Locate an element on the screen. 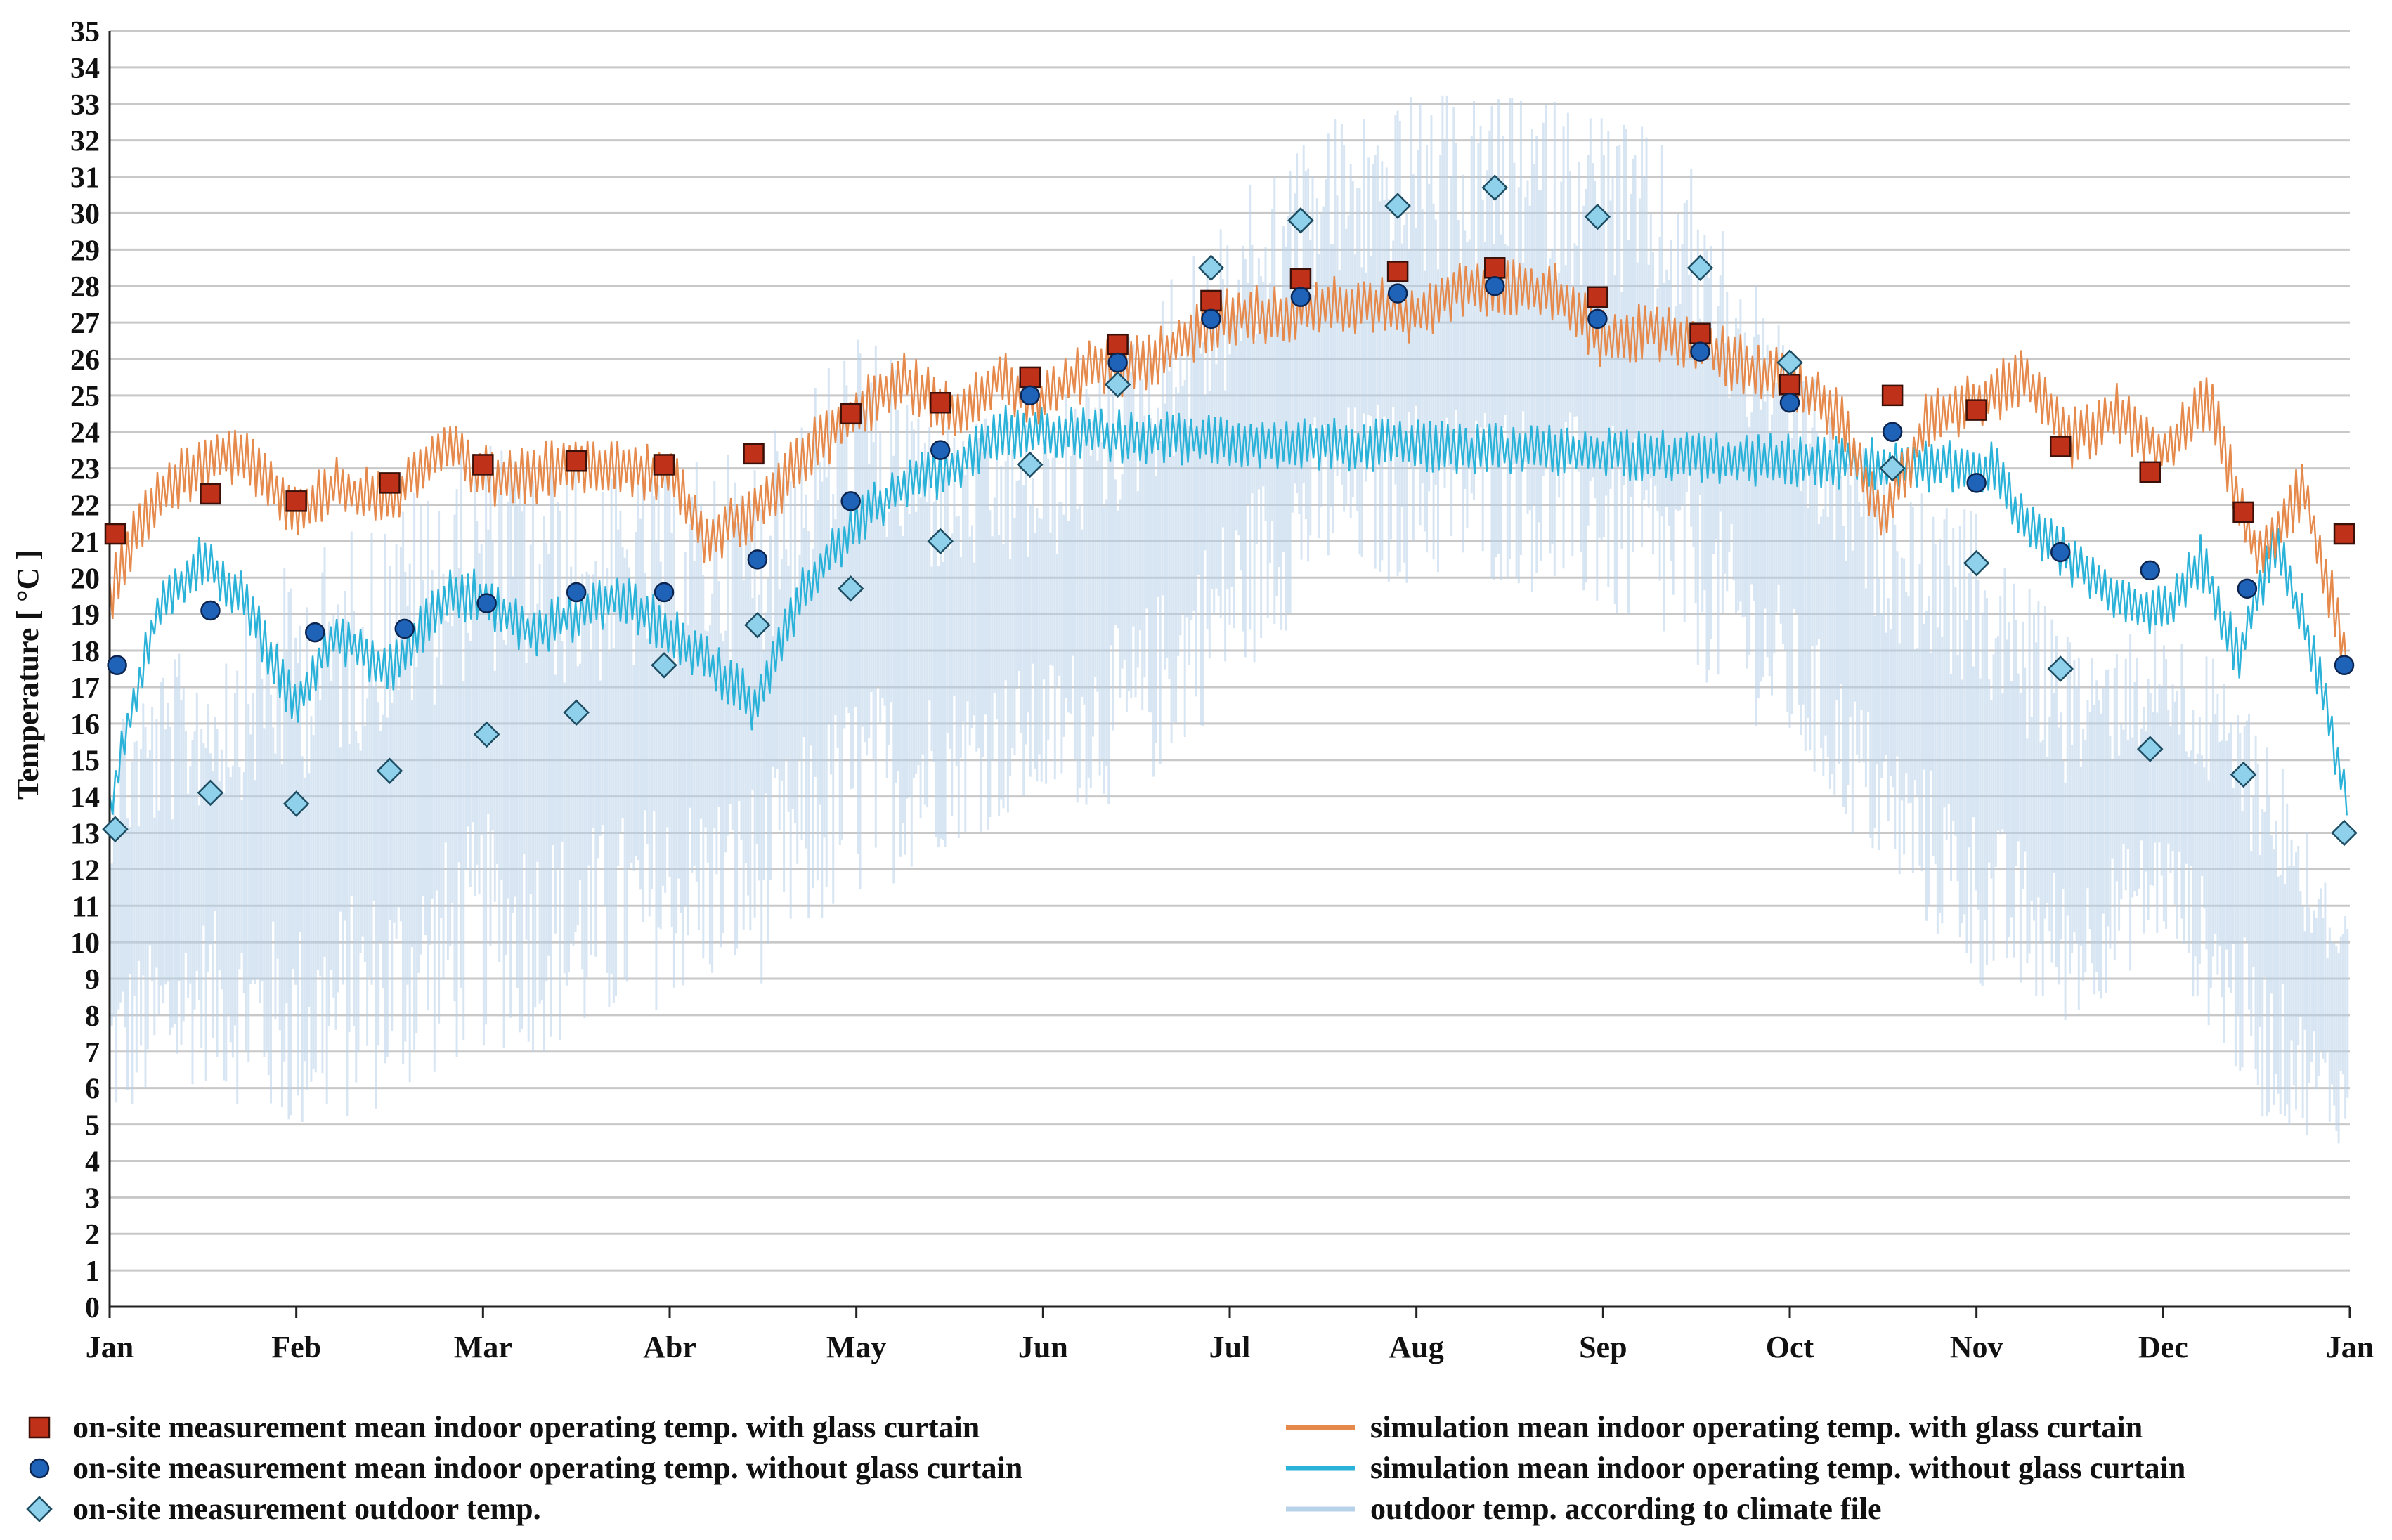  y-tick-label: 8 is located at coordinates (92, 1016).